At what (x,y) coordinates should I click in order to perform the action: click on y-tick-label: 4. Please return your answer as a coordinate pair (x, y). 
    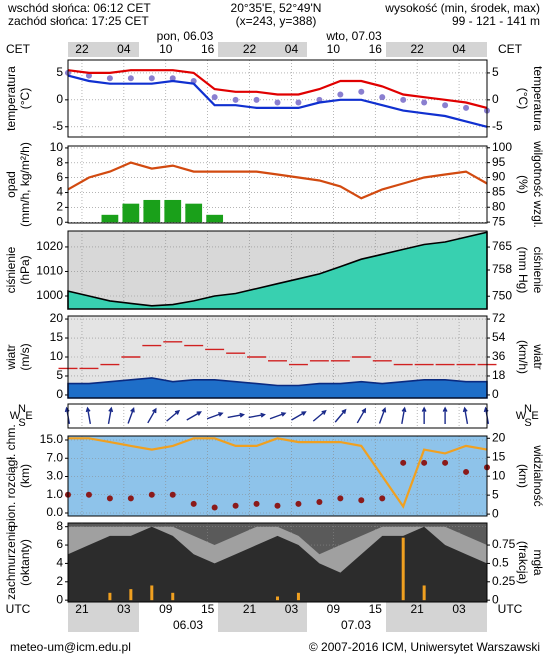
    Looking at the image, I should click on (59, 192).